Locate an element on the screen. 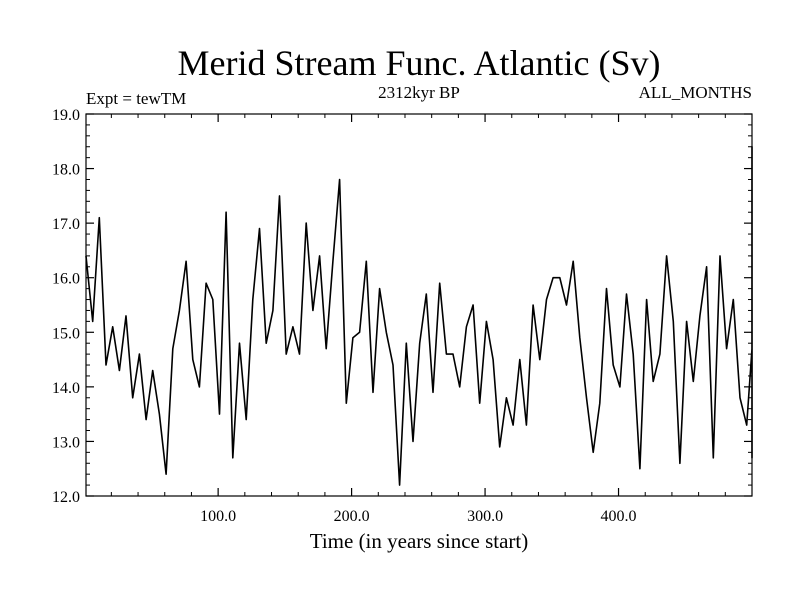 This screenshot has height=600, width=800. x-tick-label: 100.0 is located at coordinates (218, 516).